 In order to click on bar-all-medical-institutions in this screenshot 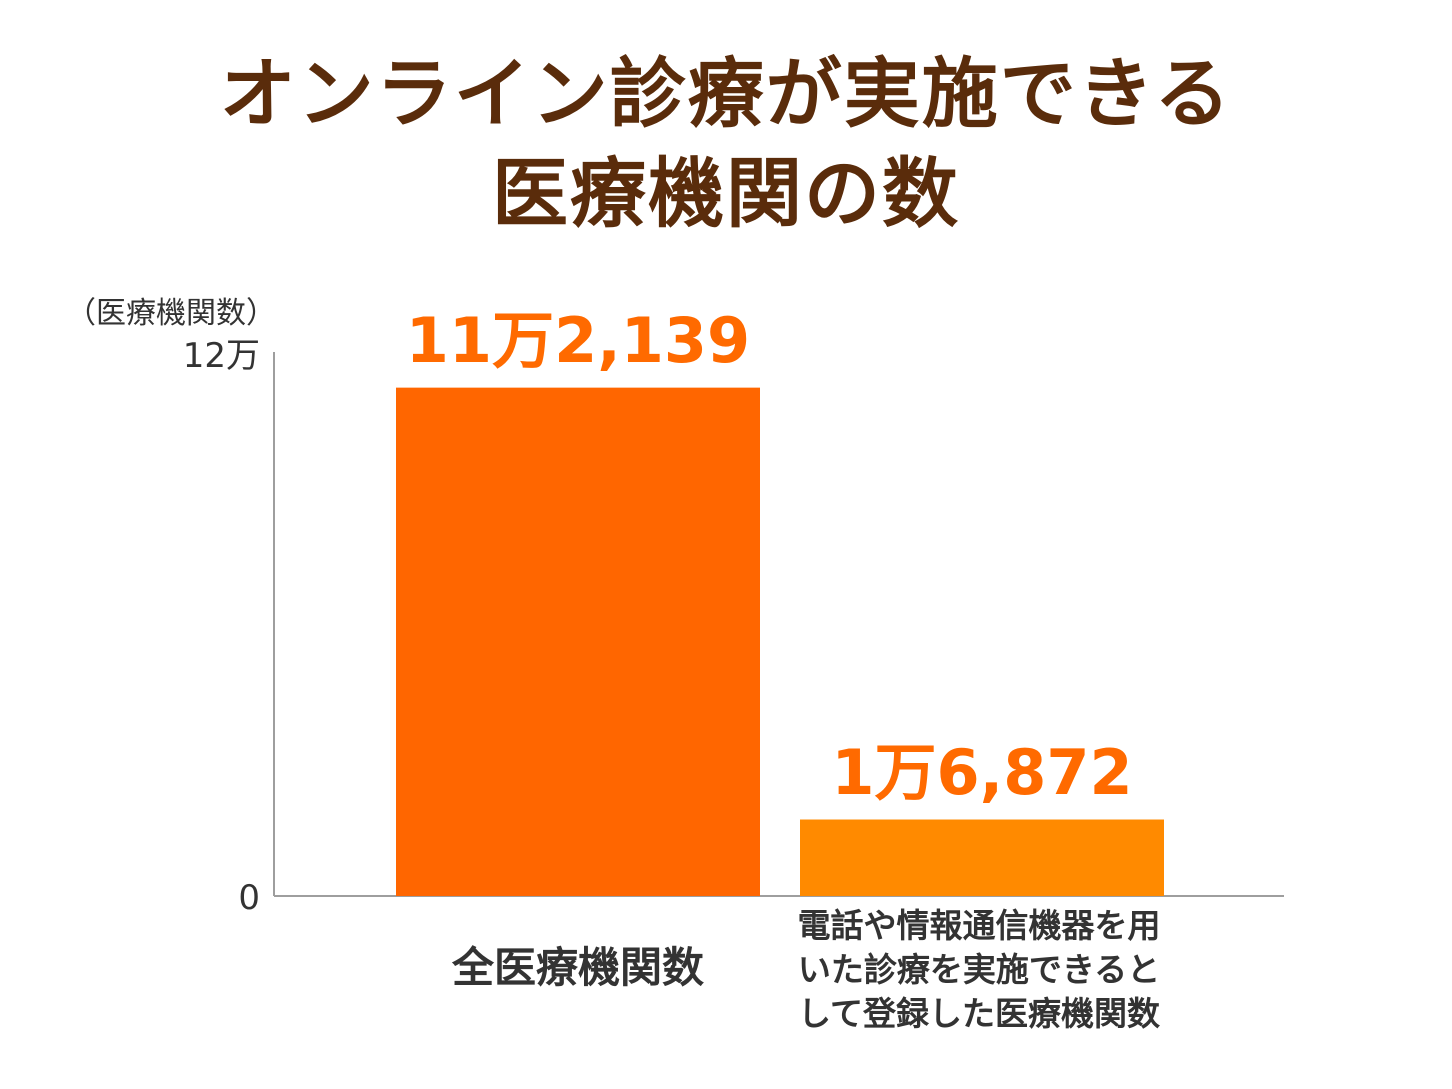, I will do `click(578, 641)`.